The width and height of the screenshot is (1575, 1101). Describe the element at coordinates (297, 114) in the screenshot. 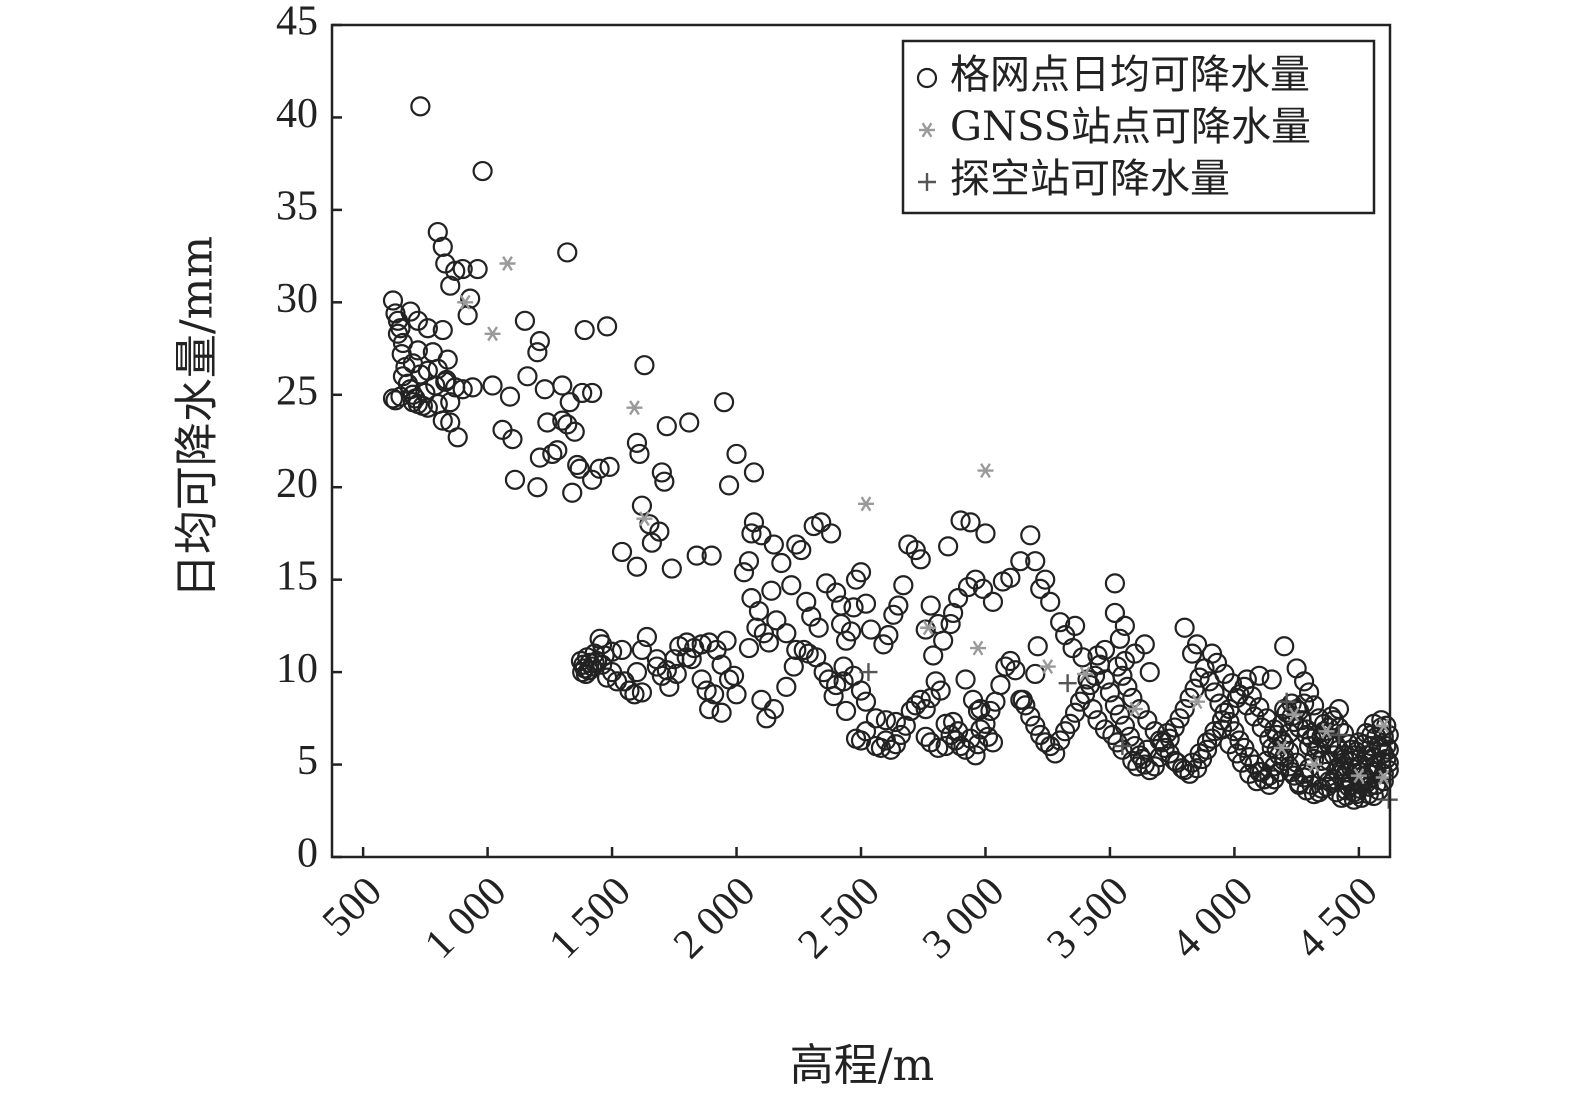

I see `y-tick-label: 40` at that location.